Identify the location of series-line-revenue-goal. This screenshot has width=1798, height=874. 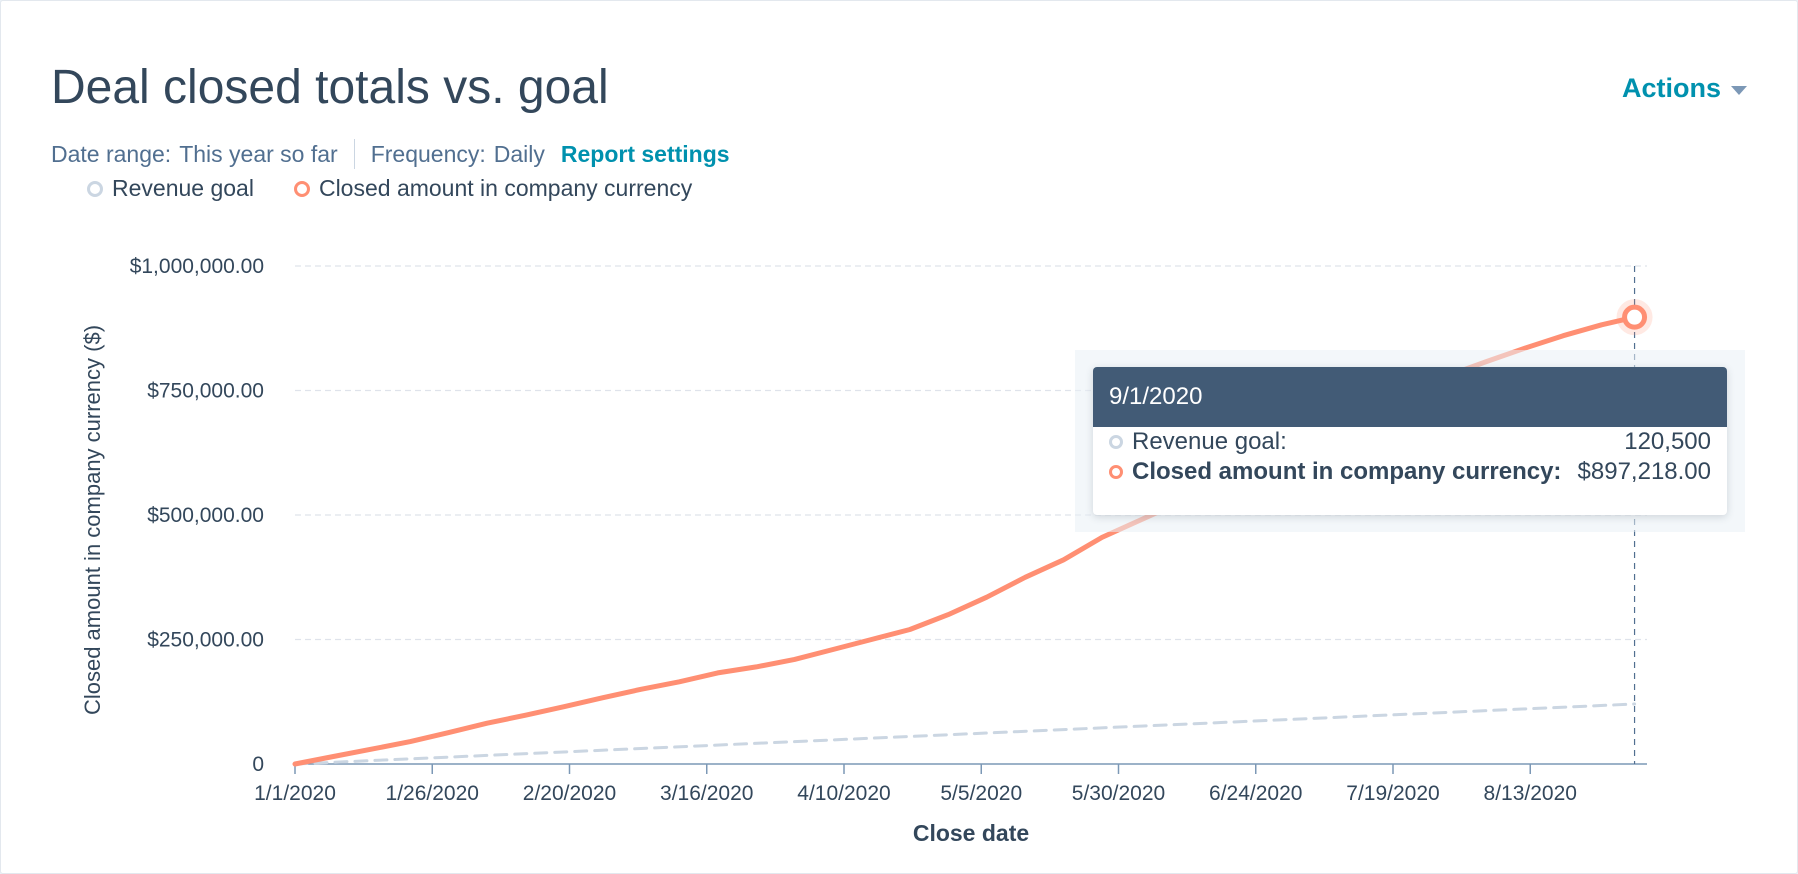
(965, 734).